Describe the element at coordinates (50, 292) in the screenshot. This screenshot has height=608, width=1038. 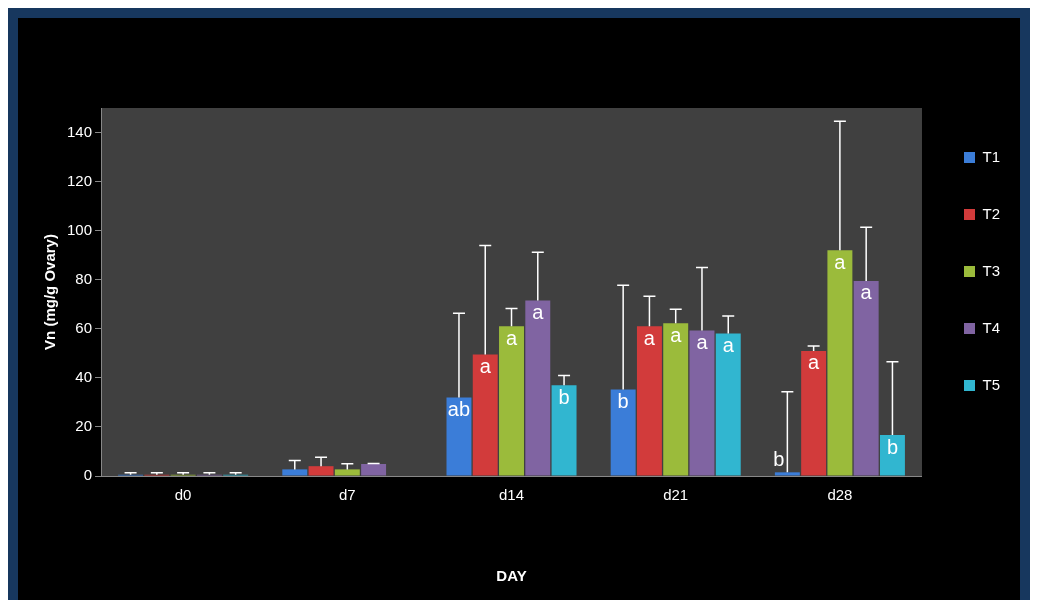
I see `y-axis-title: Vn (mg/g Ovary)` at that location.